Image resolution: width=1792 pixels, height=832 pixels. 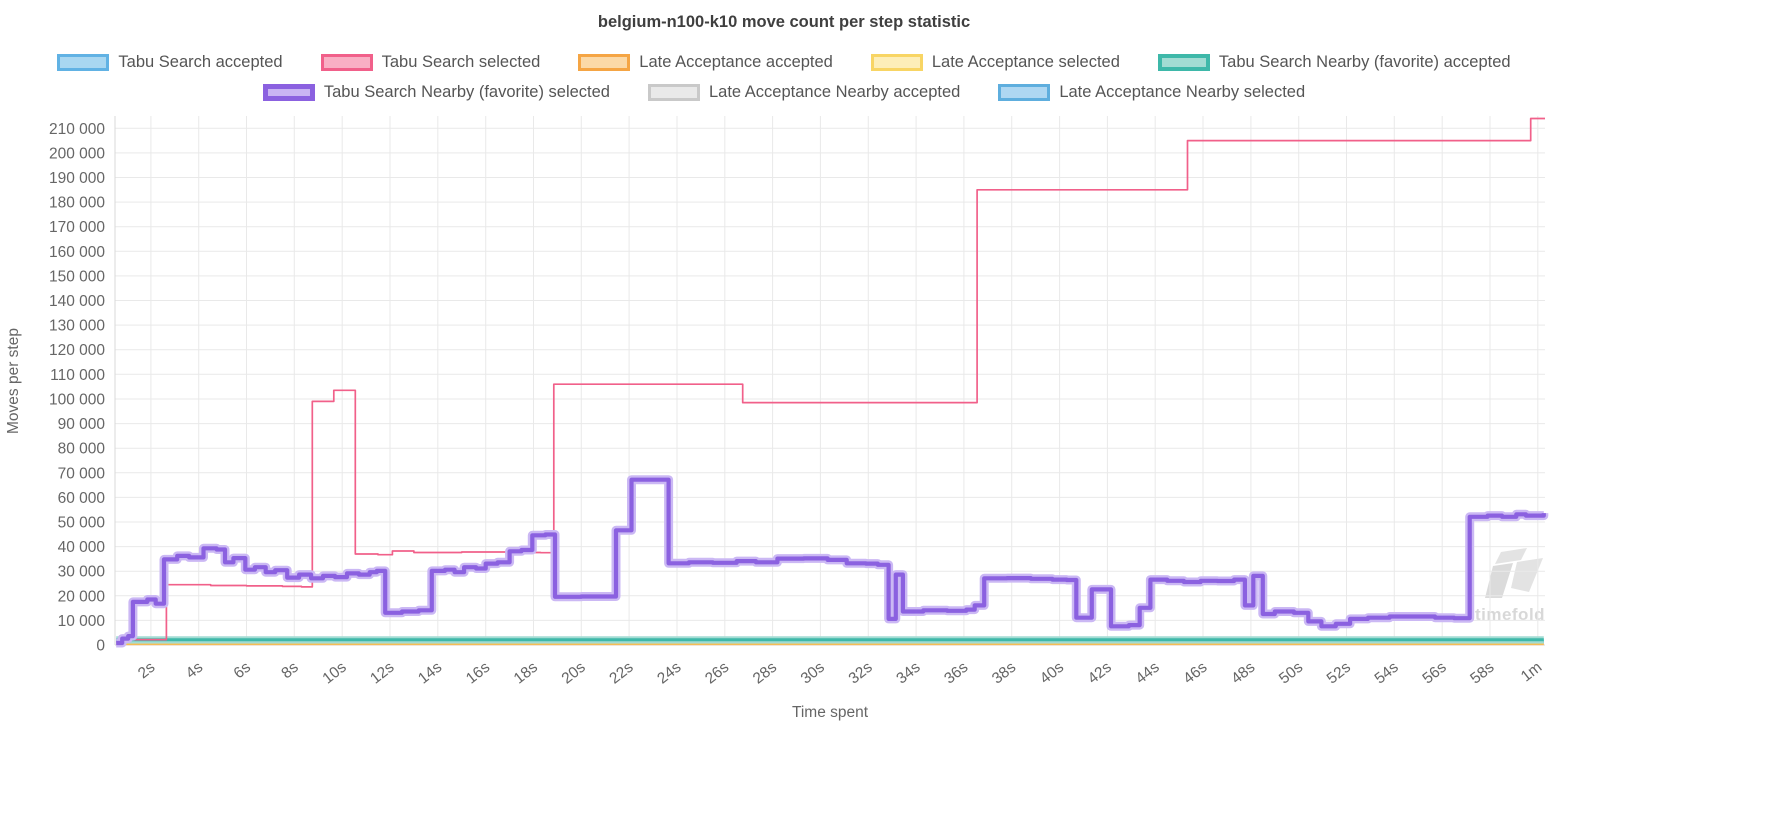 I want to click on x-tick-label: 26s, so click(x=717, y=673).